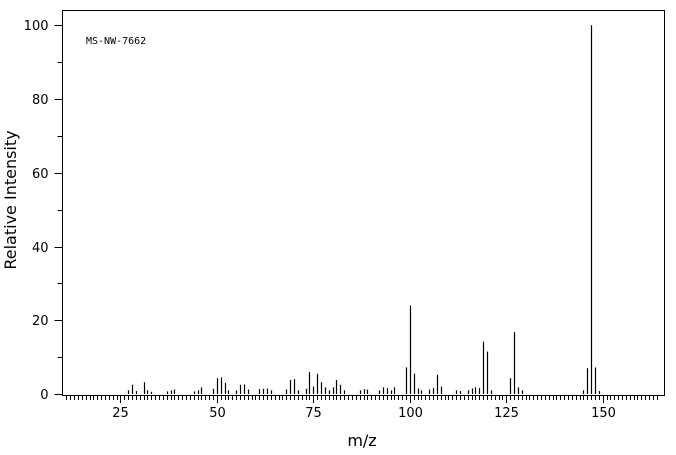 This screenshot has height=455, width=676. What do you see at coordinates (362, 397) in the screenshot?
I see `x-minor-ticks` at bounding box center [362, 397].